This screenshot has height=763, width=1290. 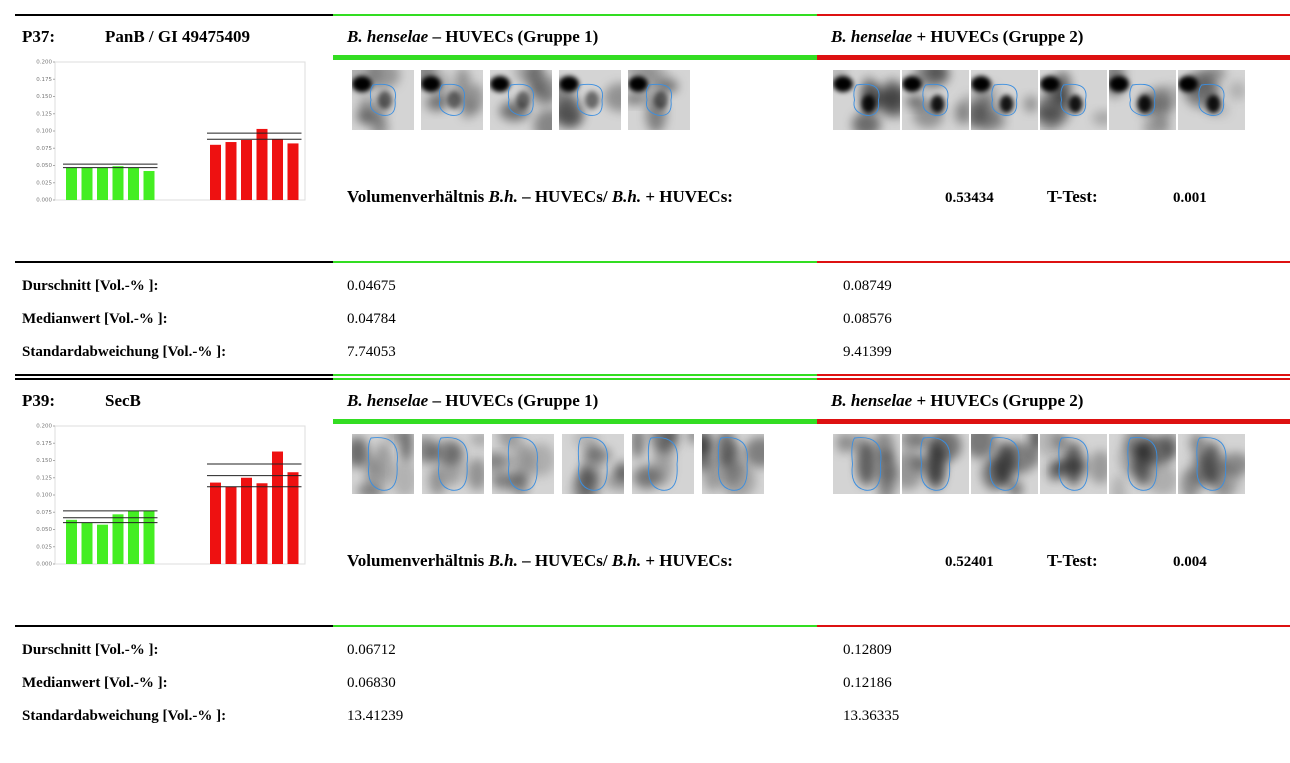 I want to click on y-tick-label: 0.000, so click(x=44, y=201).